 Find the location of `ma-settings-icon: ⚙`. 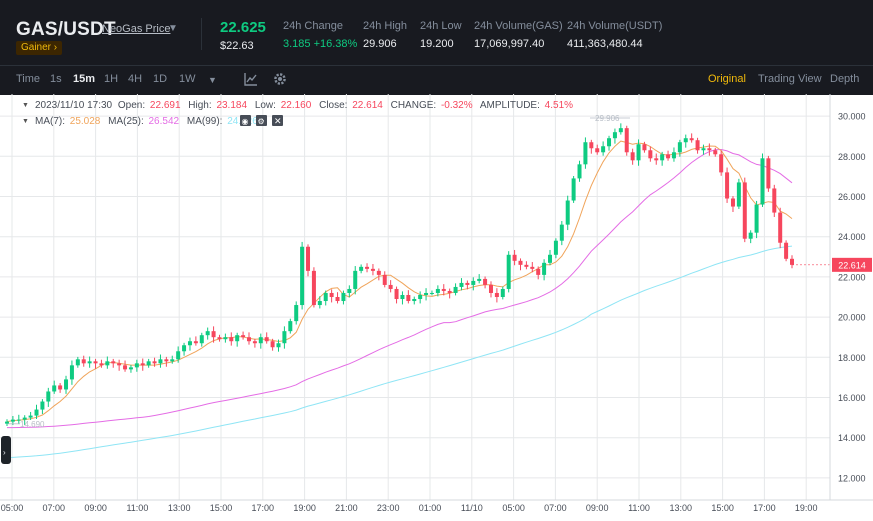

ma-settings-icon: ⚙ is located at coordinates (261, 120).